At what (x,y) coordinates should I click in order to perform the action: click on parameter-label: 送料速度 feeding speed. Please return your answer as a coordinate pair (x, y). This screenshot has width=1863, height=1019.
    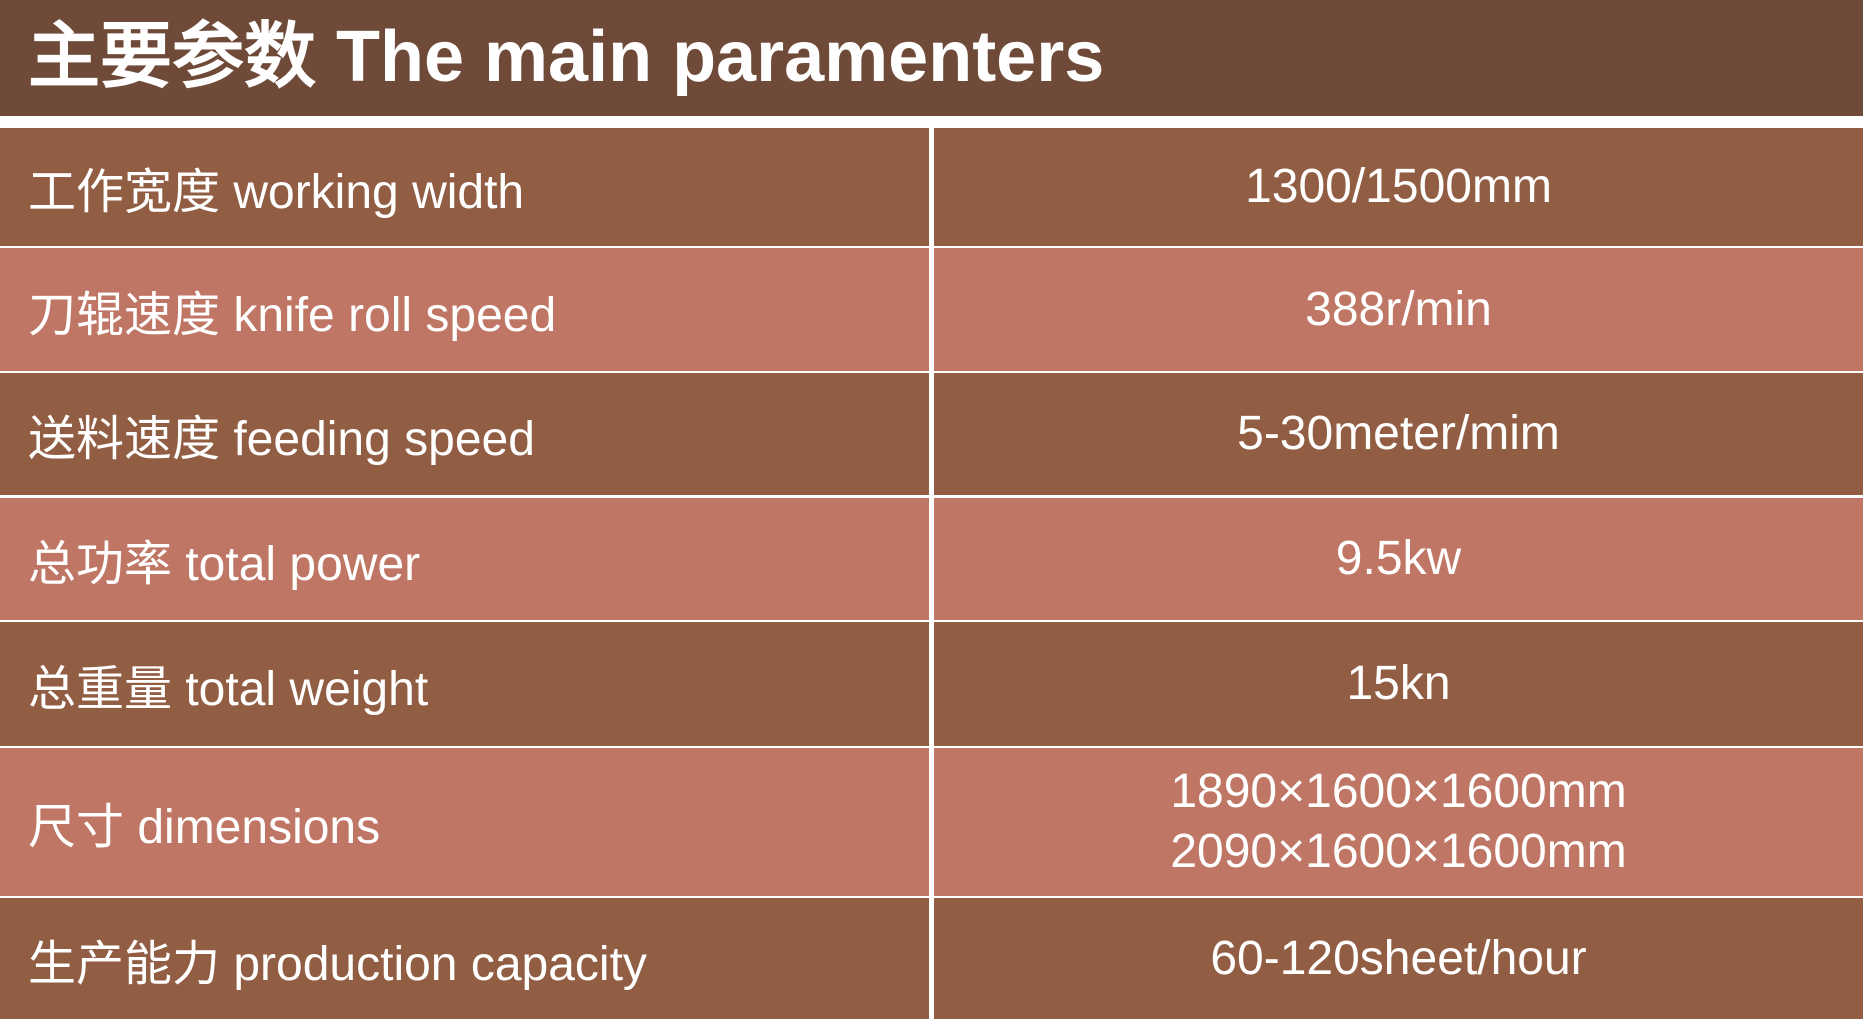
    Looking at the image, I should click on (464, 434).